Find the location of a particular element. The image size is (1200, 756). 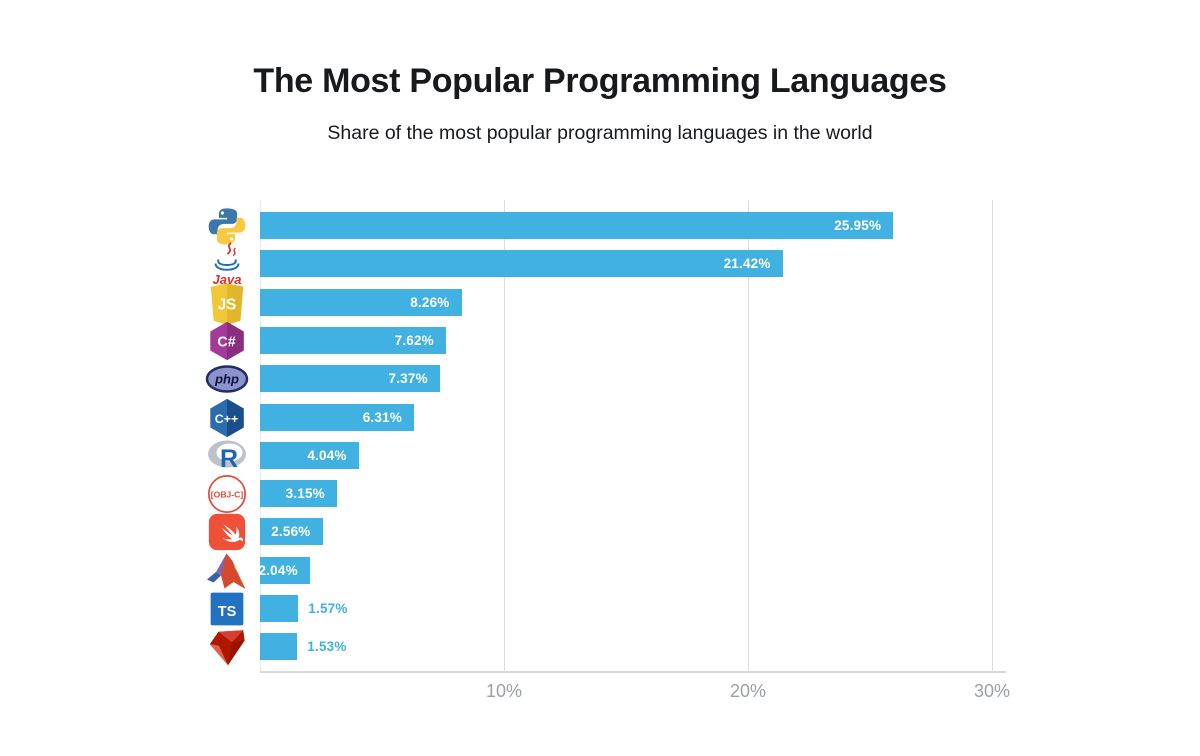

svg-text: TS is located at coordinates (227, 611).